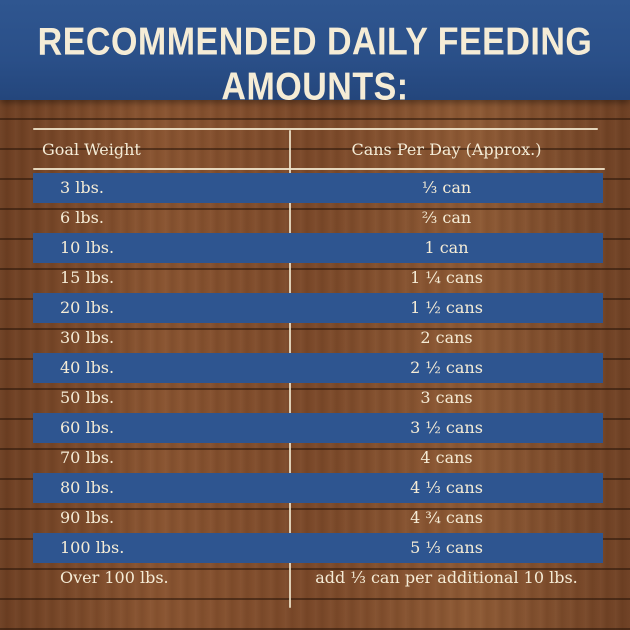 The height and width of the screenshot is (630, 630). I want to click on table-row: 15 lbs. 1 ¼ cans, so click(318, 278).